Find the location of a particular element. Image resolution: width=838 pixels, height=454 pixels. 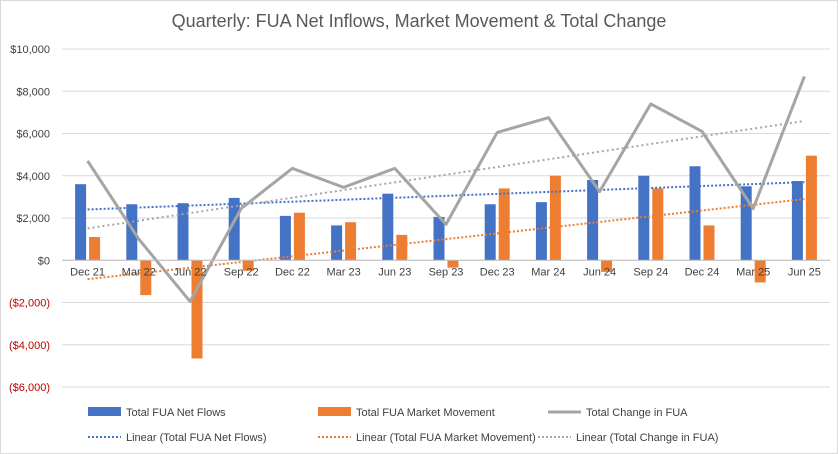

y-tick-label: ($6,000) is located at coordinates (29, 388).